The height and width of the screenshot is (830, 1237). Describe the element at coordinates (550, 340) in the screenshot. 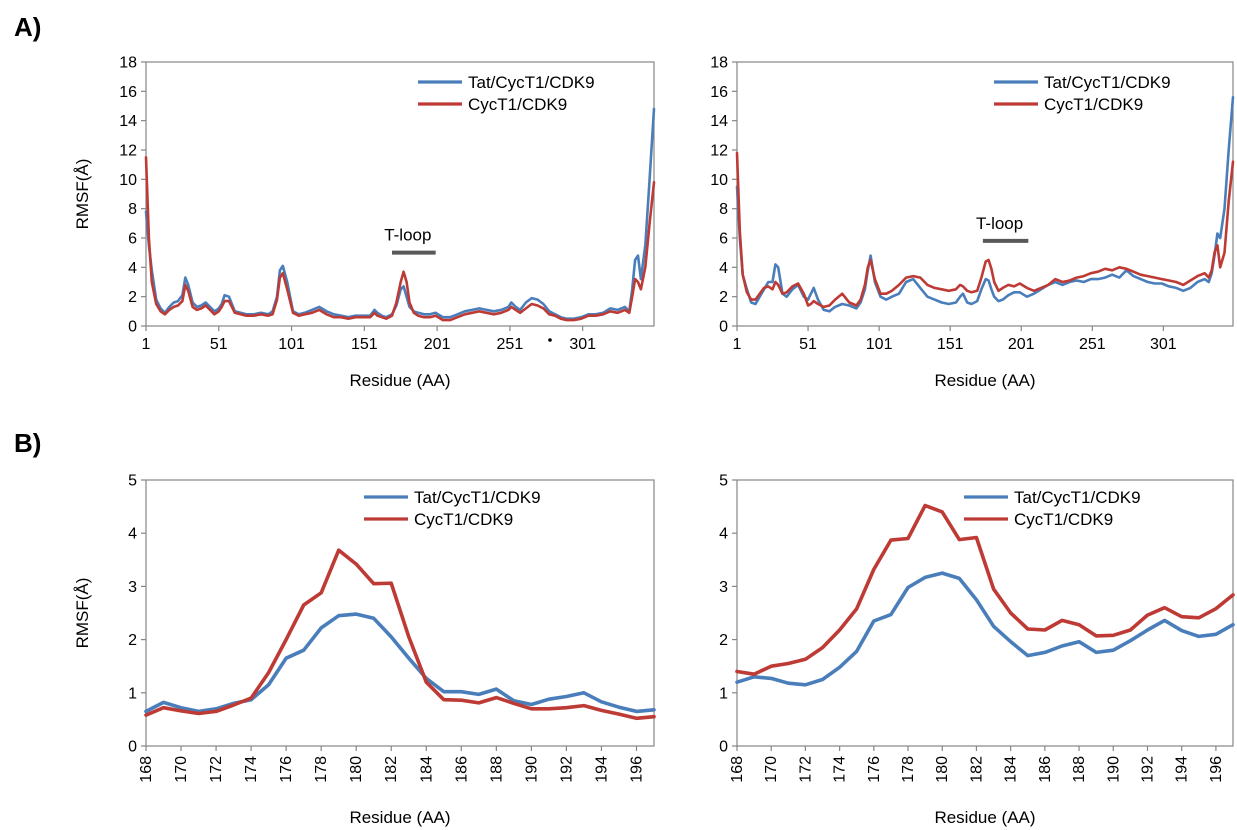

I see `stray-dot` at that location.